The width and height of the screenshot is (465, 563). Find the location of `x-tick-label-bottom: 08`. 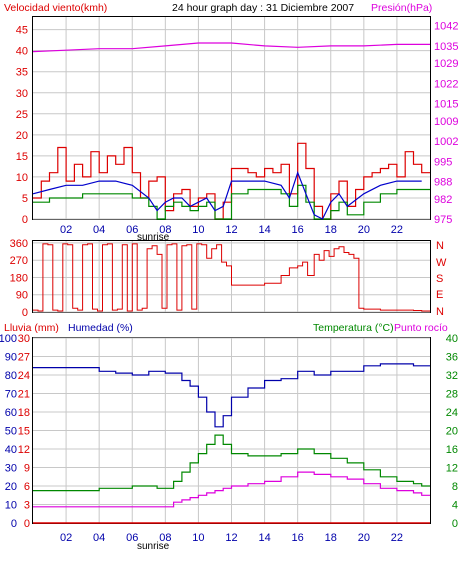

x-tick-label-bottom: 08 is located at coordinates (165, 538).